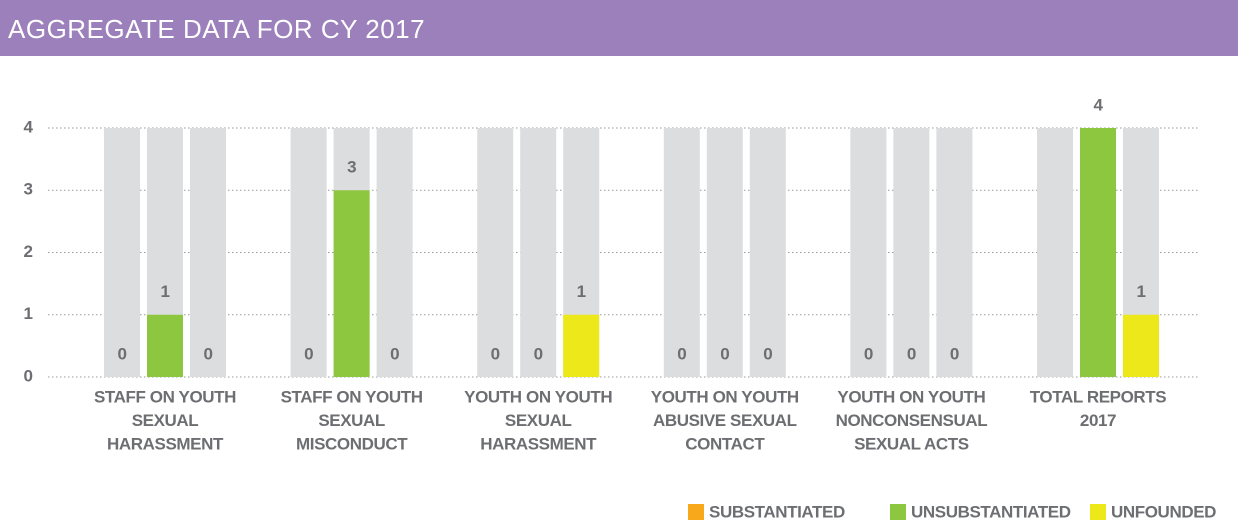 The height and width of the screenshot is (525, 1238). I want to click on title-bar, so click(619, 28).